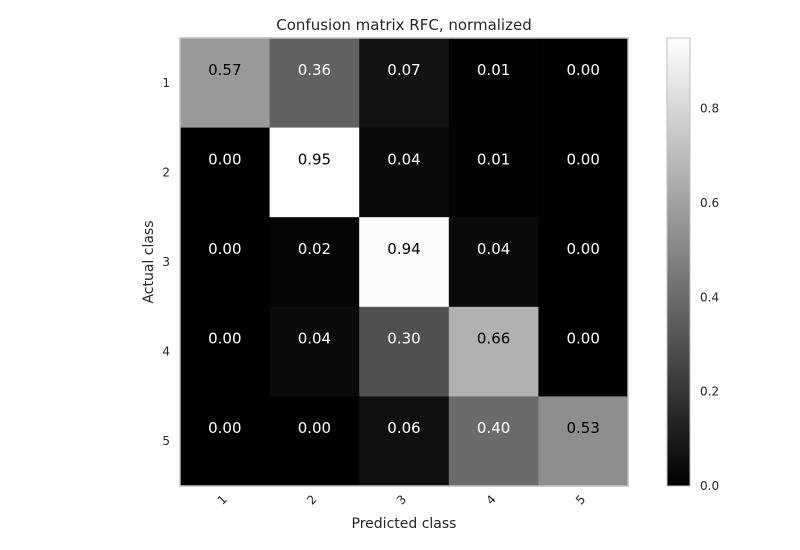  Describe the element at coordinates (222, 499) in the screenshot. I see `x-tick-label-1: 1` at that location.